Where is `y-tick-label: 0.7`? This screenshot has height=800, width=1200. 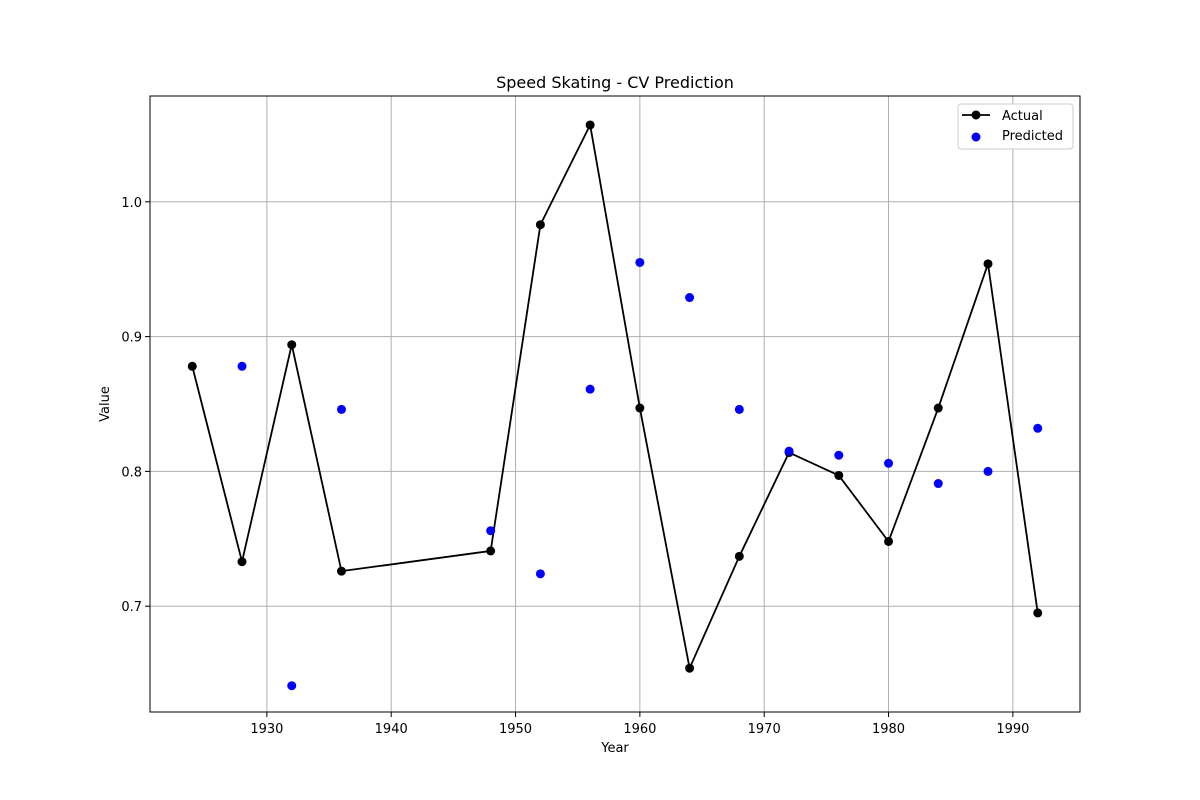 y-tick-label: 0.7 is located at coordinates (131, 607).